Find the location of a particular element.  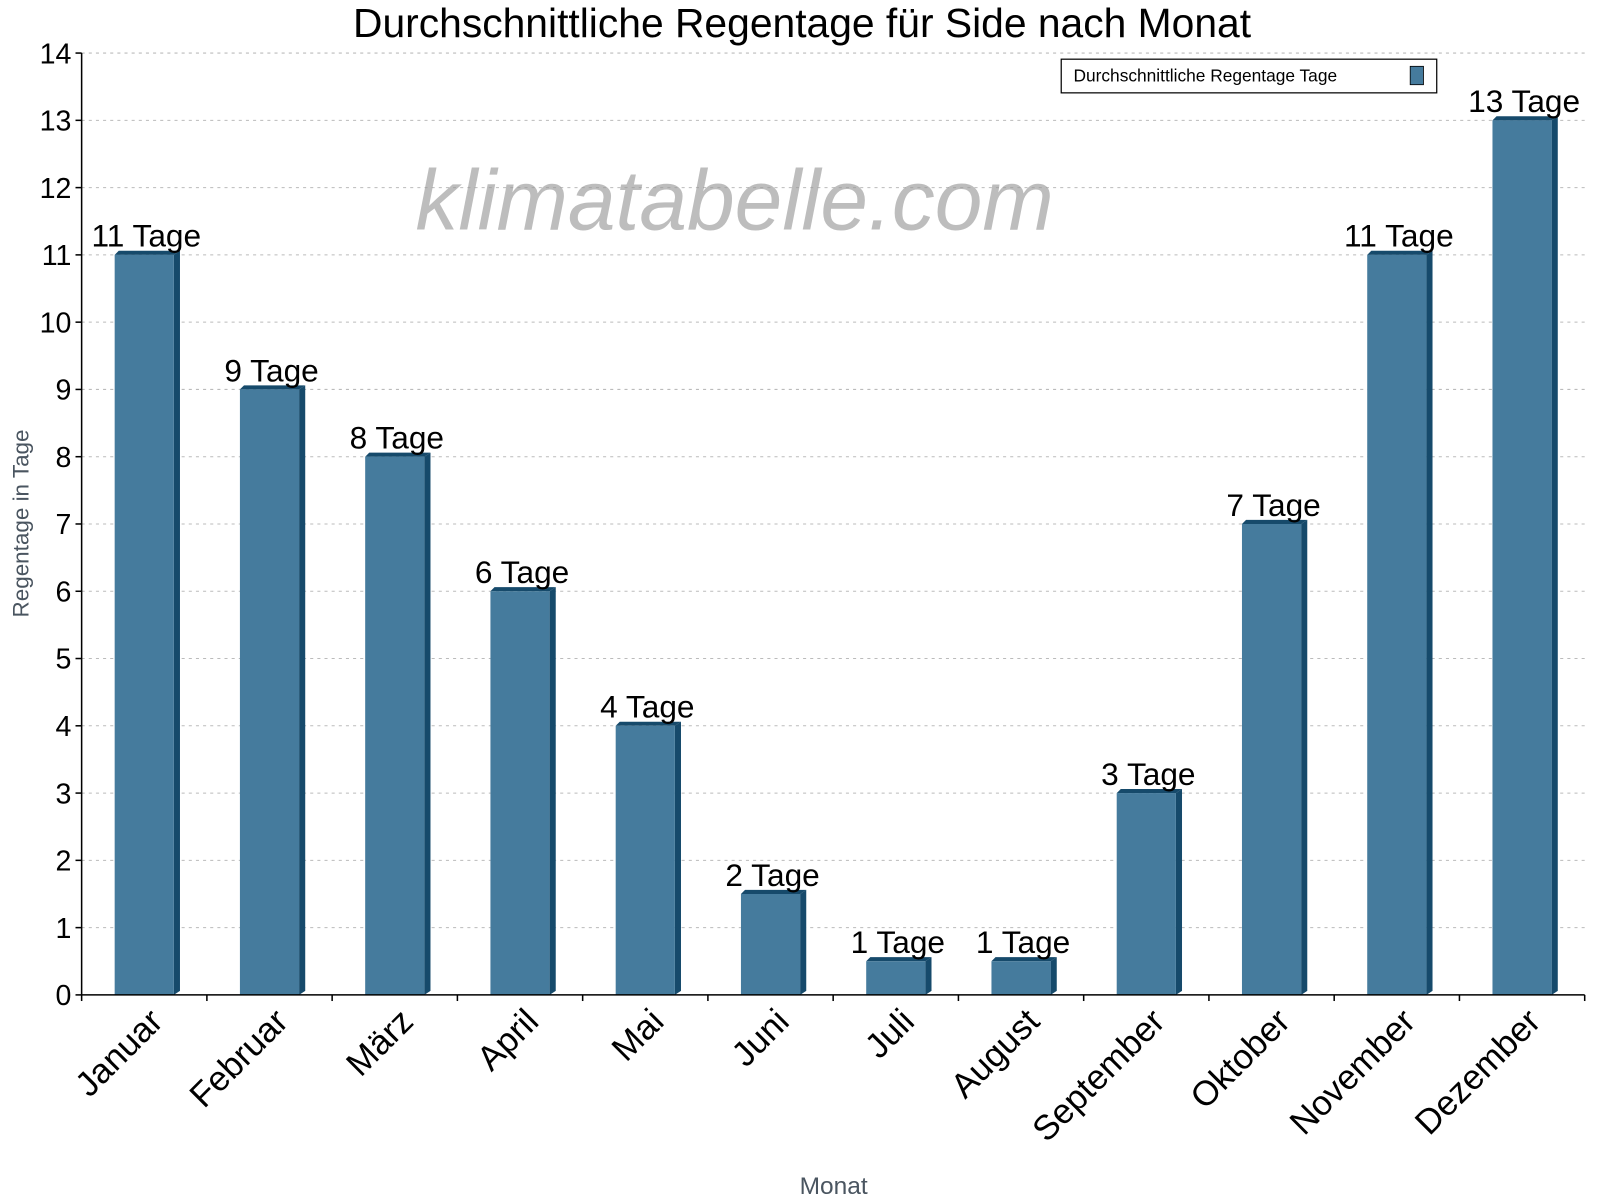

y-tick-label: 5 is located at coordinates (64, 660).